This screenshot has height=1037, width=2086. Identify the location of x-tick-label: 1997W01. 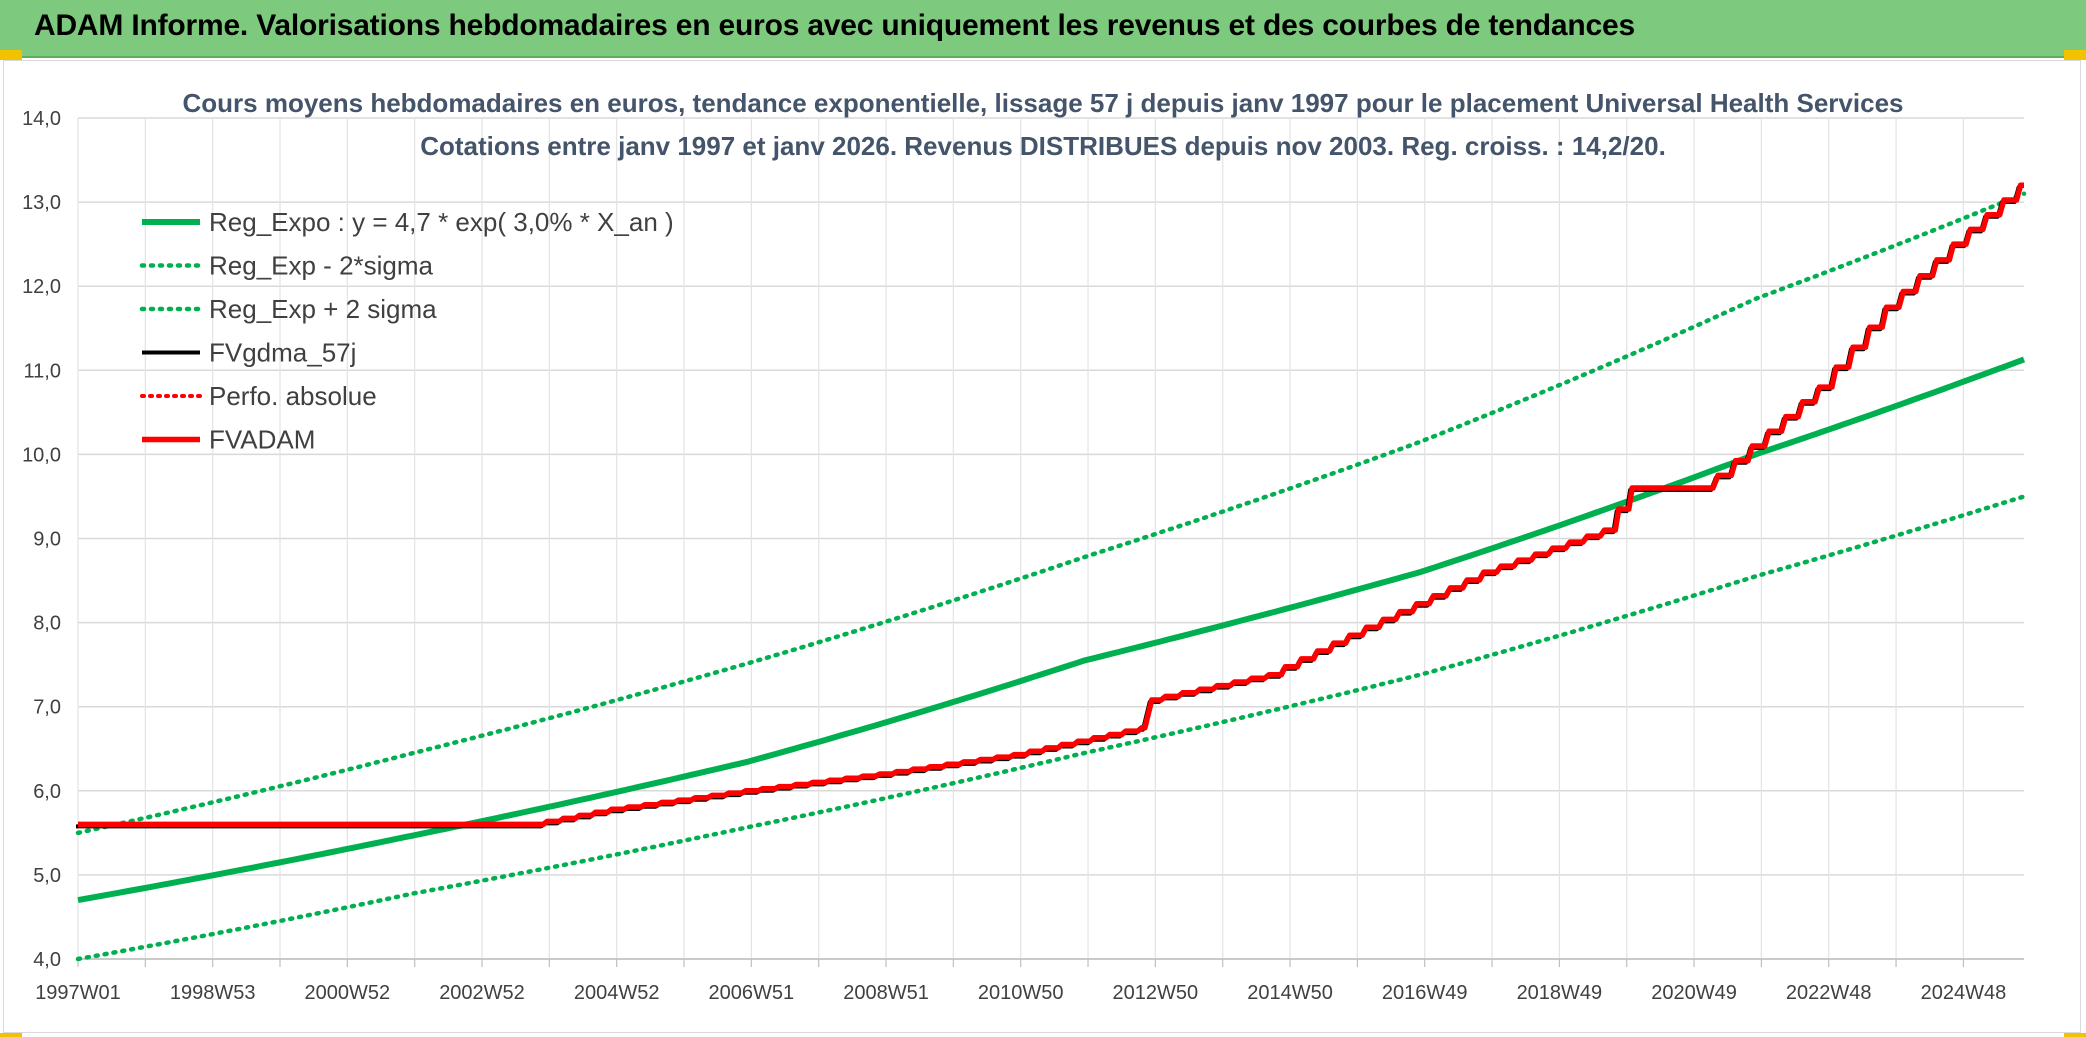
(78, 993).